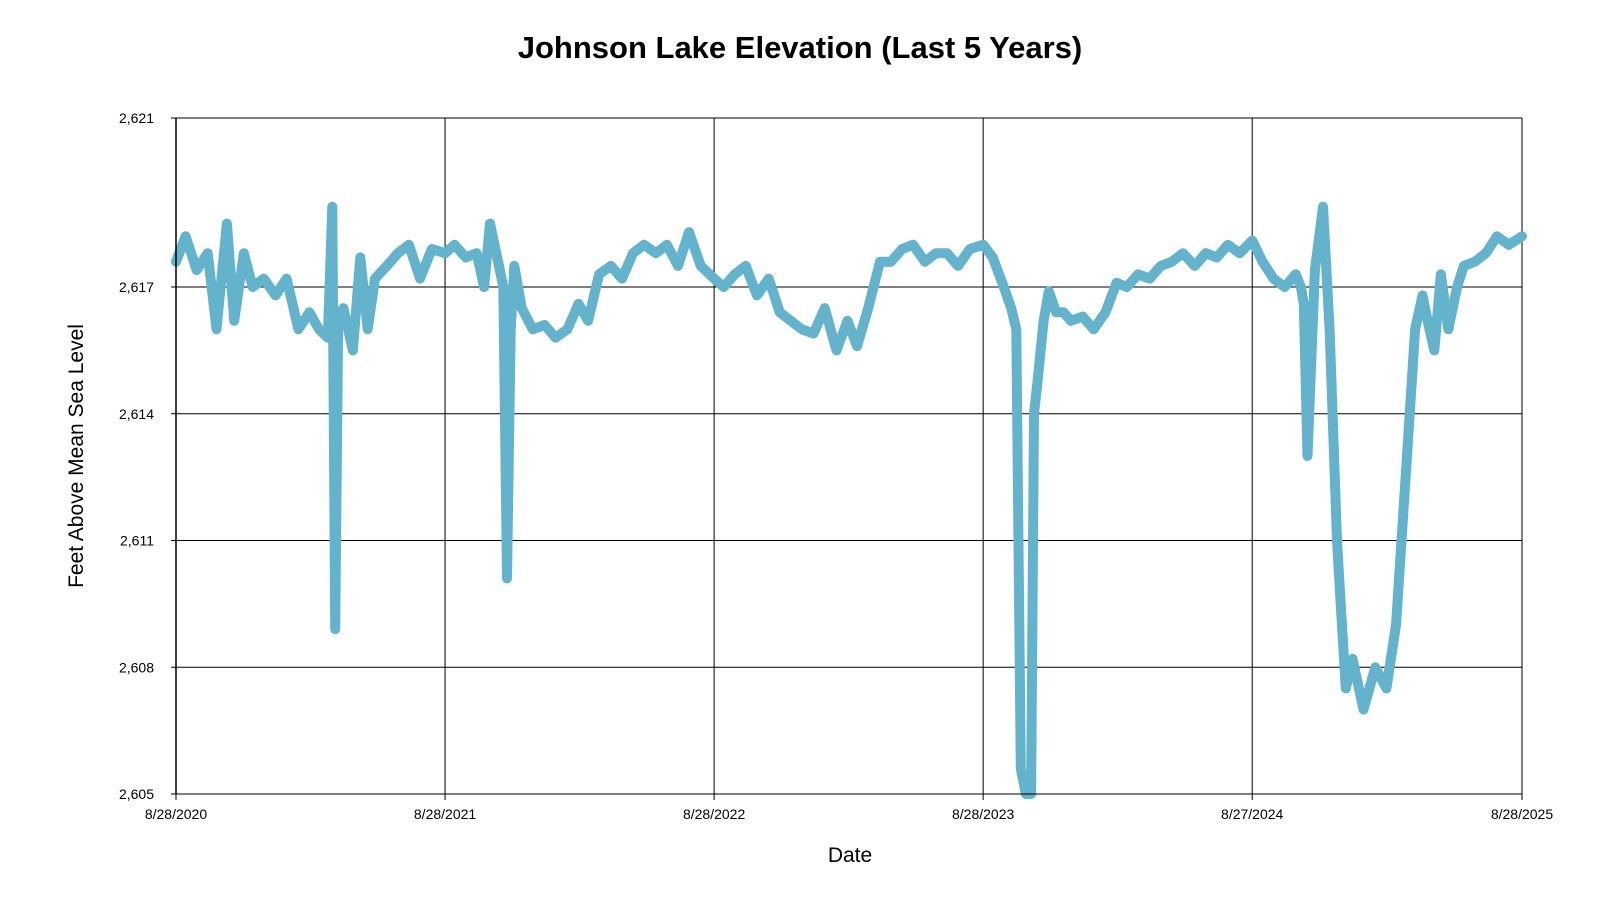 The width and height of the screenshot is (1600, 900). What do you see at coordinates (800, 47) in the screenshot?
I see `chart-title: Johnson Lake Elevation (Last 5 Years)` at bounding box center [800, 47].